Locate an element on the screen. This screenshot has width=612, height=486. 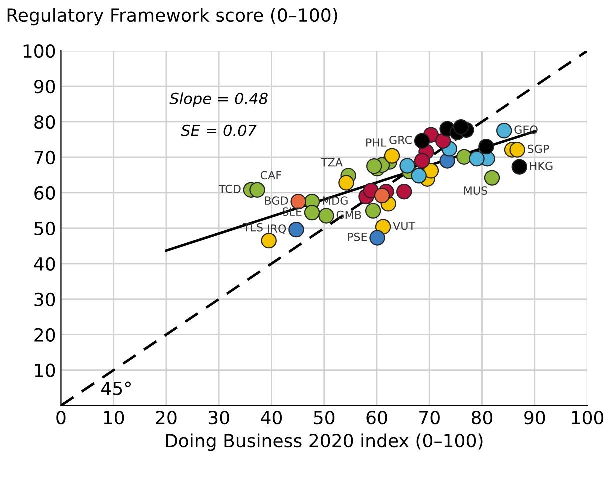
y-axis-title: Regulatory Framework score (0–100) is located at coordinates (173, 17).